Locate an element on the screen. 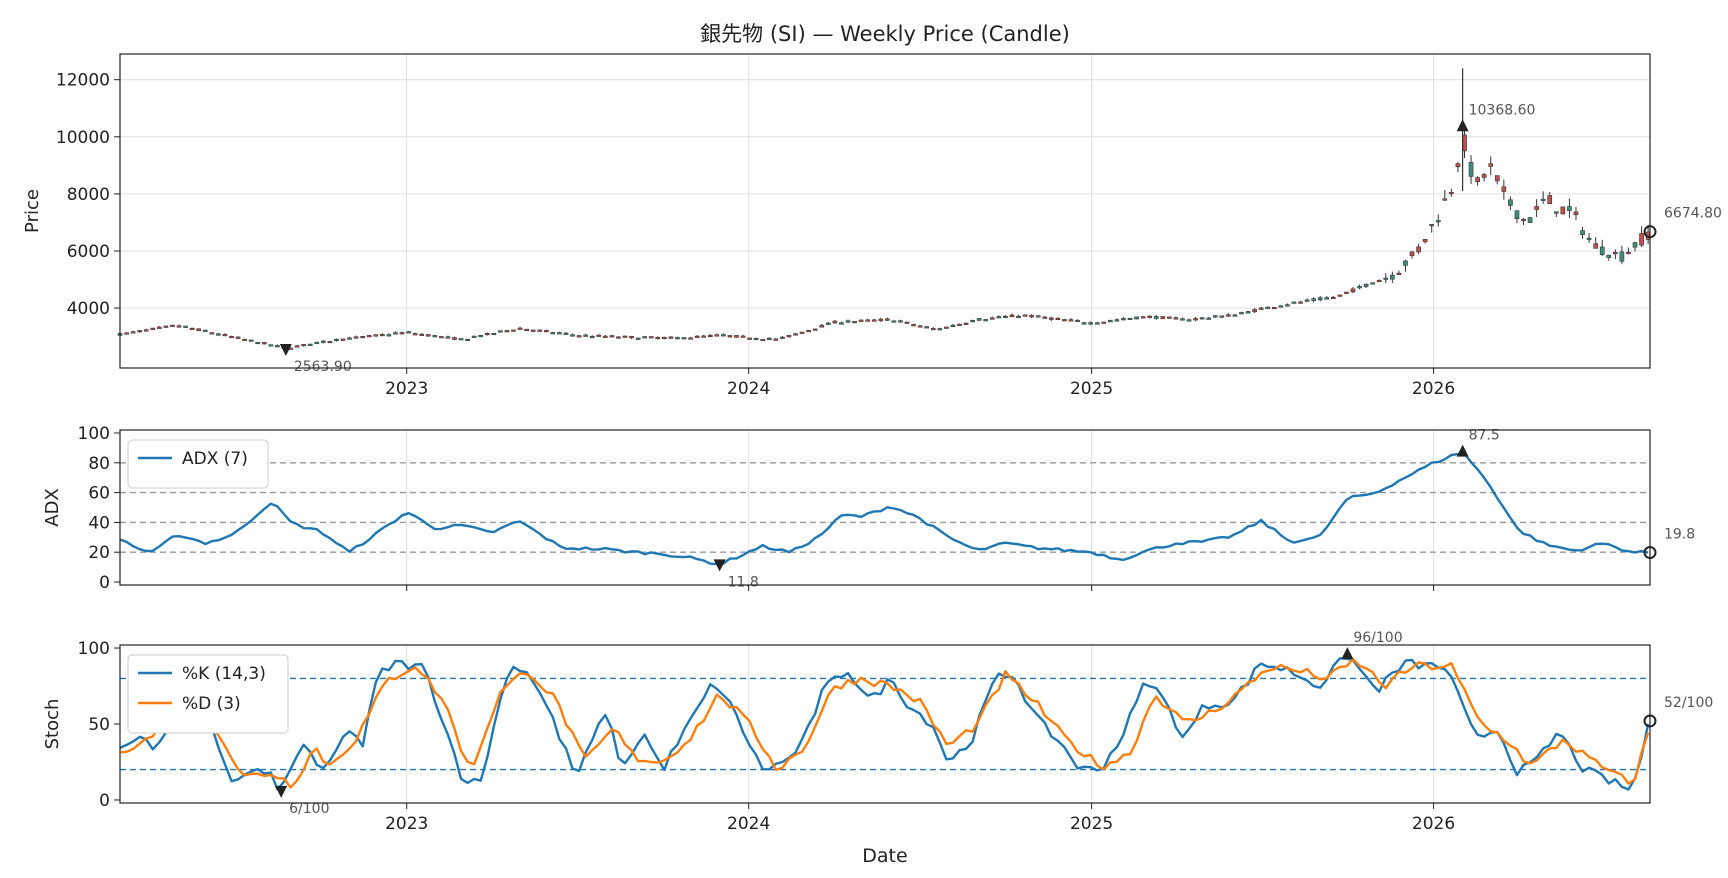 The width and height of the screenshot is (1728, 878). legend-box is located at coordinates (198, 464).